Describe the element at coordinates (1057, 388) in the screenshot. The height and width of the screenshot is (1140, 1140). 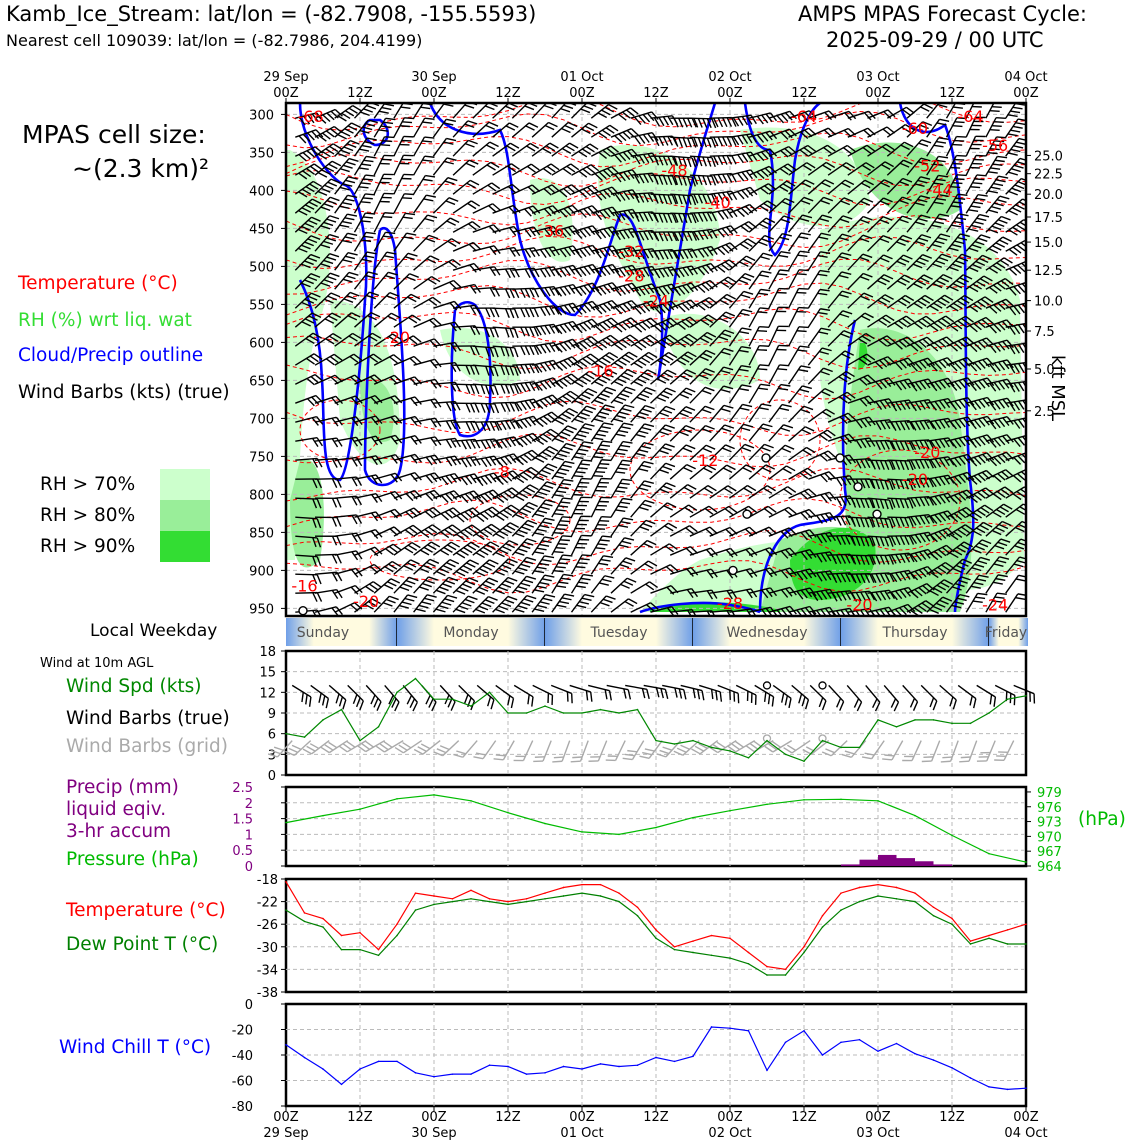
I see `kft-axis-label: kft MSL` at that location.